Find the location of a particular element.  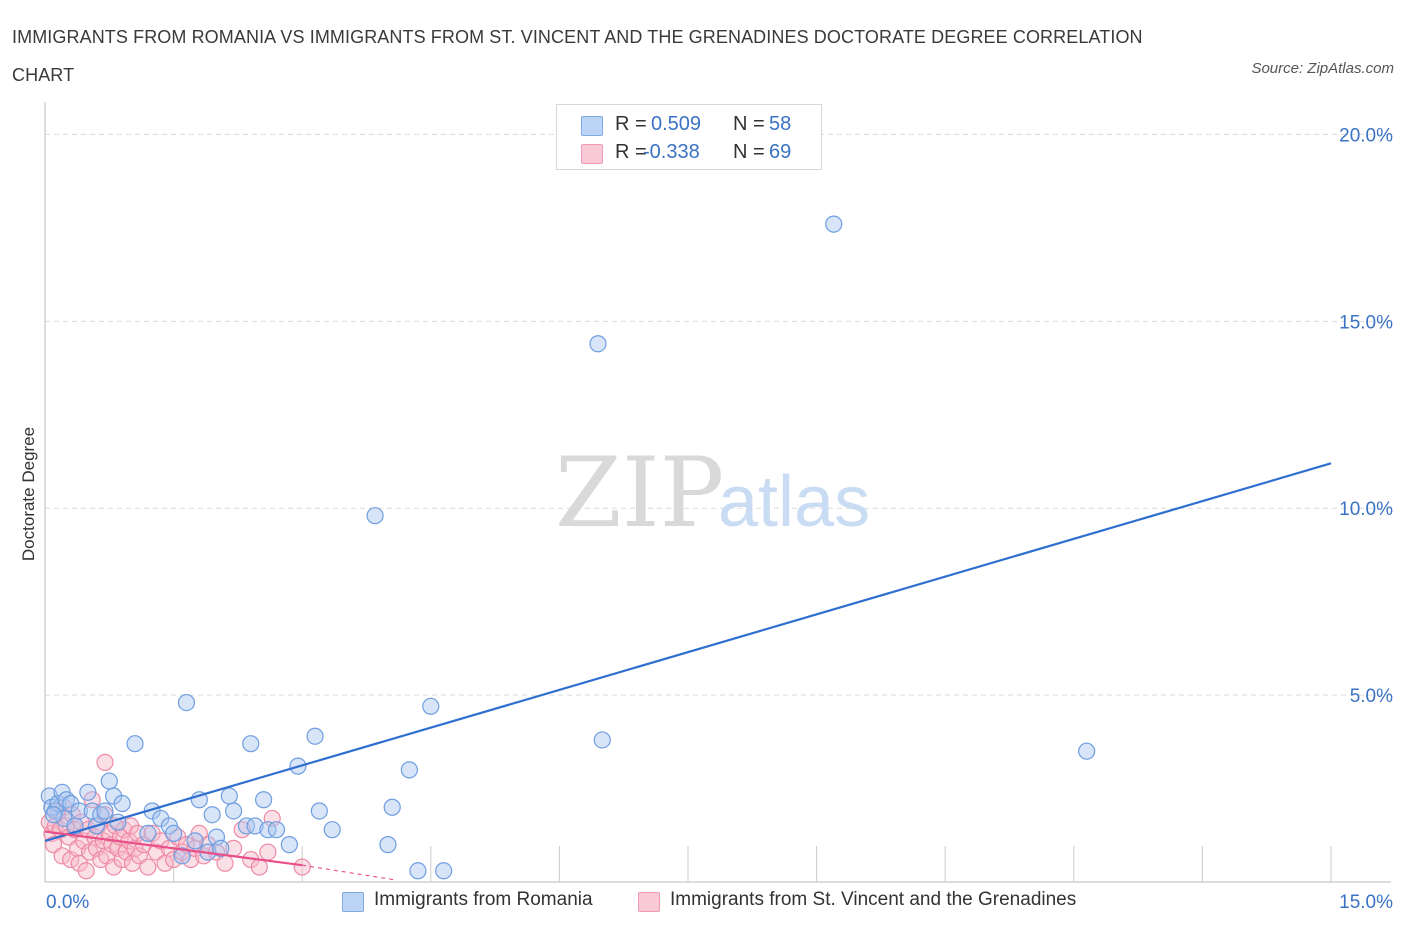

x-tick-label: 0.0% is located at coordinates (67, 902).